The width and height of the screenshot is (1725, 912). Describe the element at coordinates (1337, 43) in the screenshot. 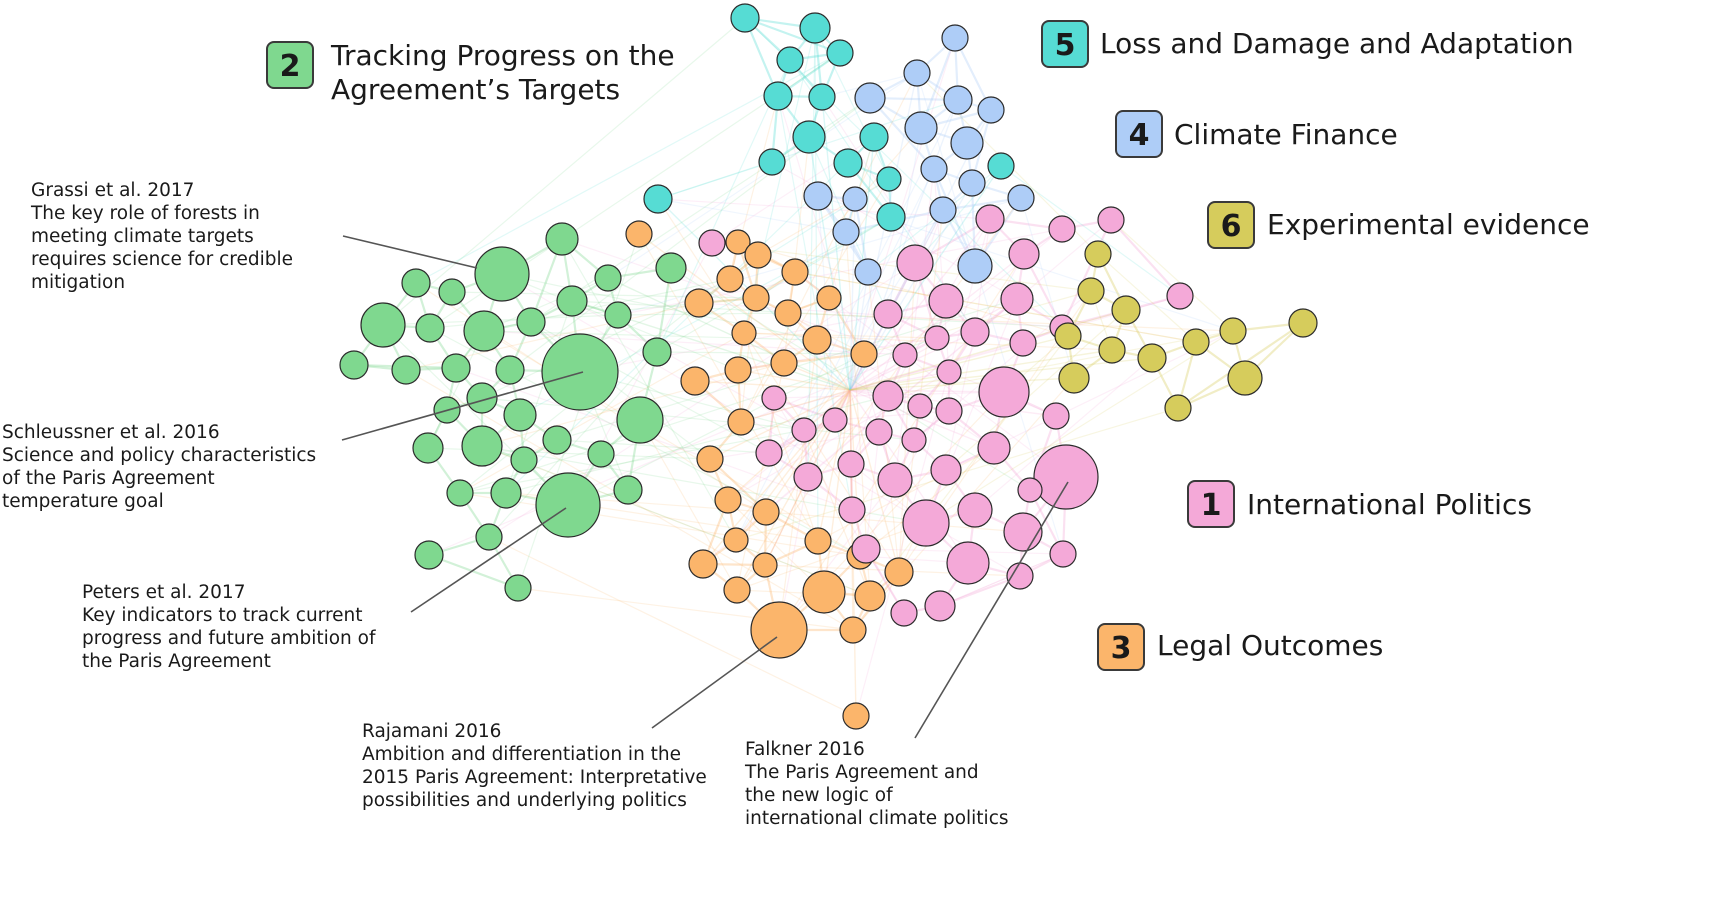

I see `cluster-label-text: Loss and Damage and Adaptation` at that location.